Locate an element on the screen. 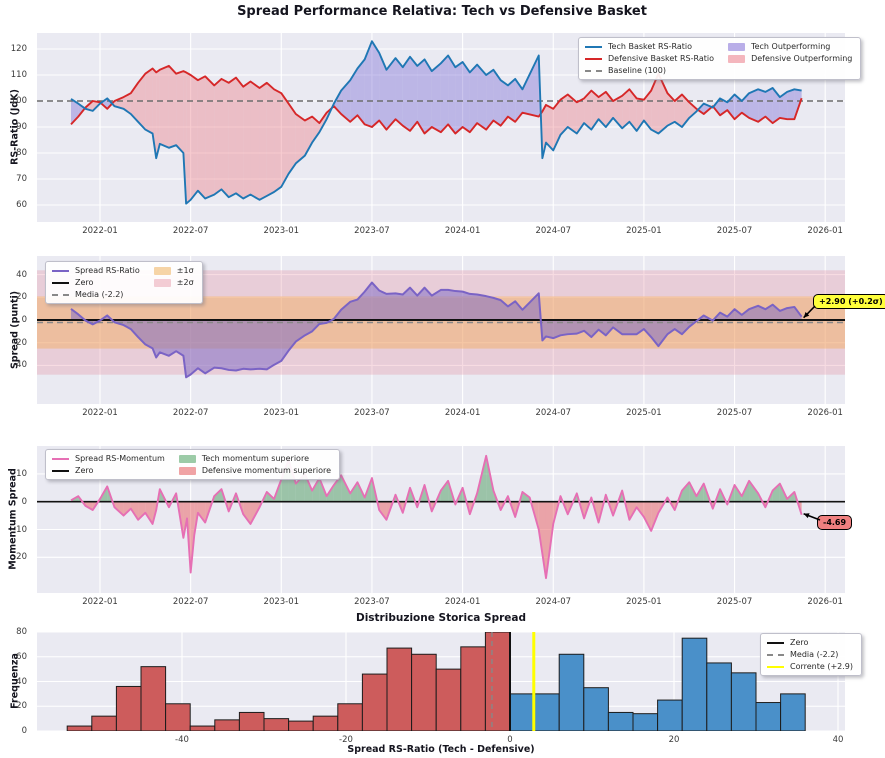 The height and width of the screenshot is (758, 885). y-tick-label: 20 is located at coordinates (21, 297).